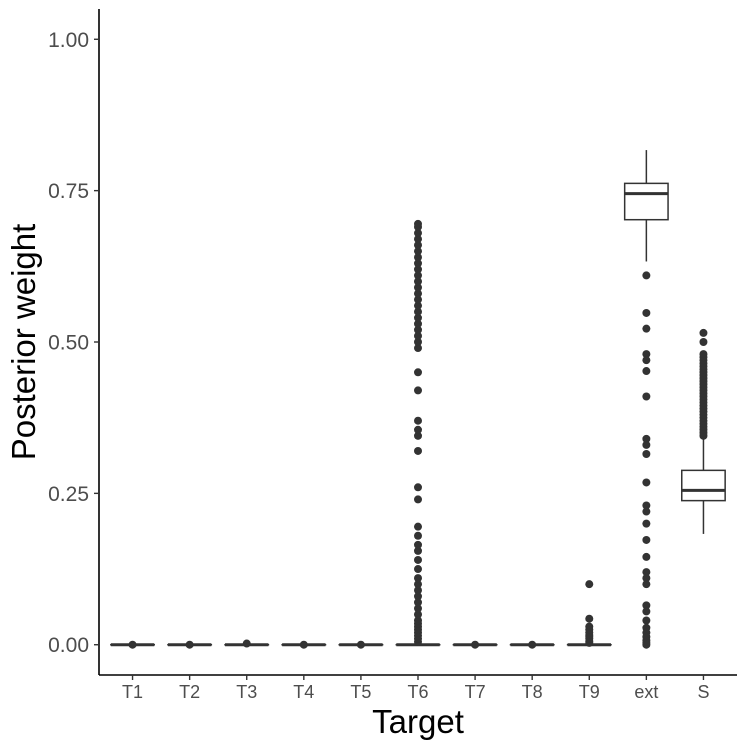 The width and height of the screenshot is (747, 747). What do you see at coordinates (646, 692) in the screenshot?
I see `x-tick-label: ext` at bounding box center [646, 692].